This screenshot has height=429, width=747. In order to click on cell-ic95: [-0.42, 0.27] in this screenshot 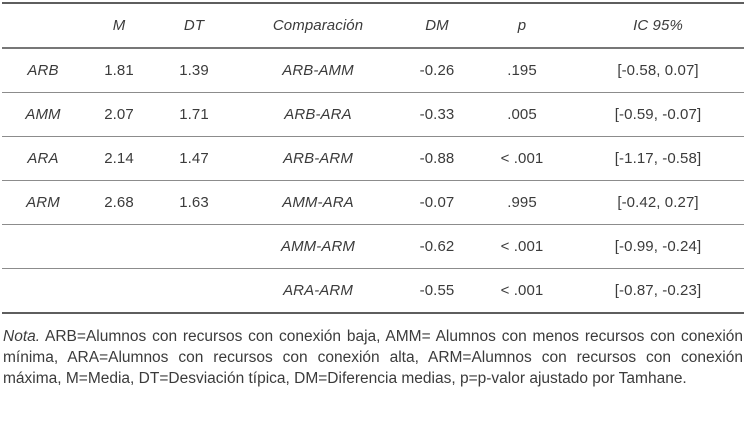, I will do `click(658, 202)`.